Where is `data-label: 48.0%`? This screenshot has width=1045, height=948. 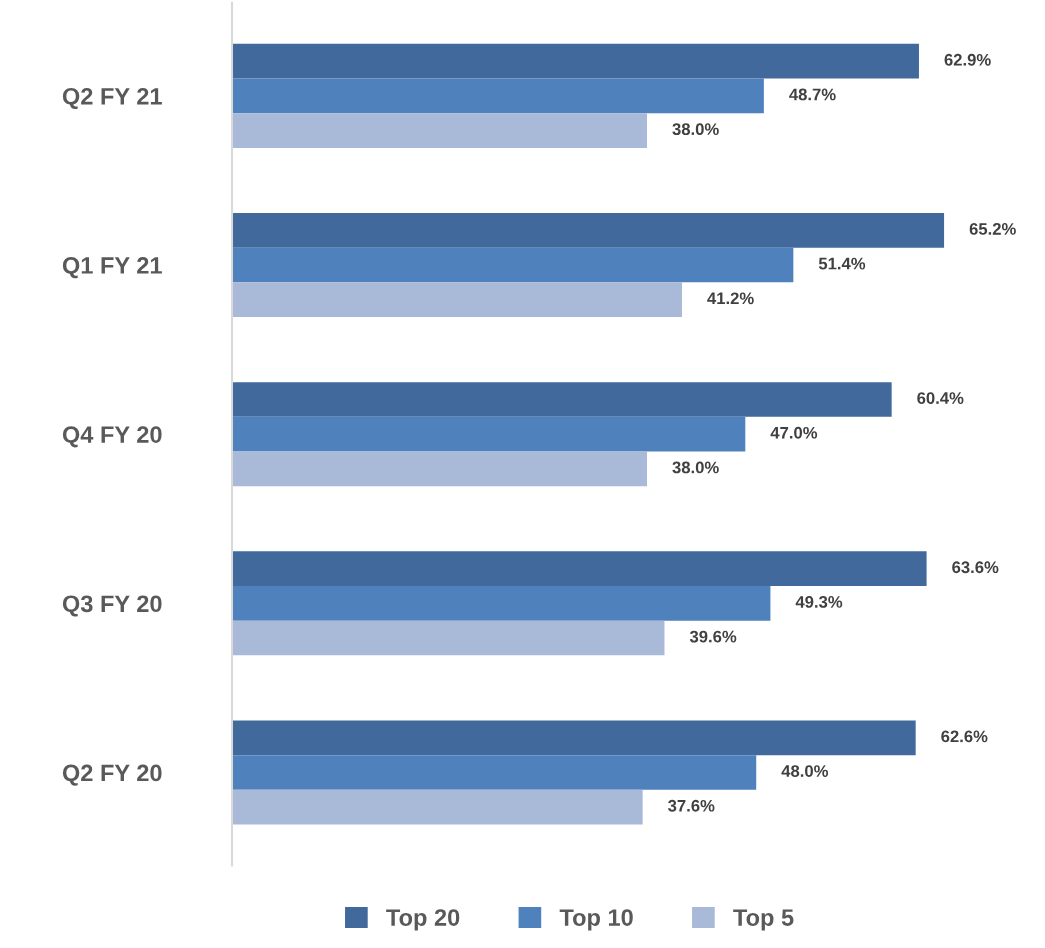
data-label: 48.0% is located at coordinates (805, 771).